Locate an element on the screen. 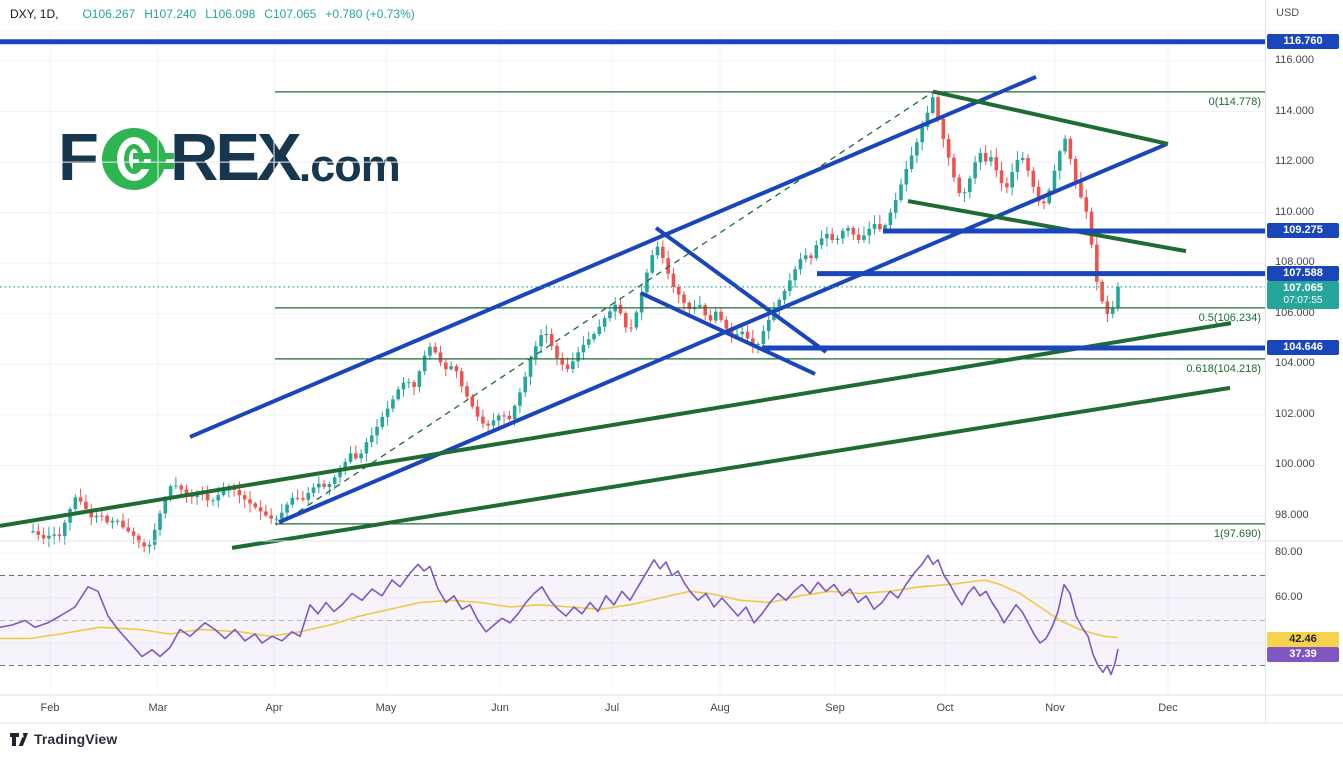 This screenshot has width=1343, height=758. month-label-May: May is located at coordinates (386, 708).